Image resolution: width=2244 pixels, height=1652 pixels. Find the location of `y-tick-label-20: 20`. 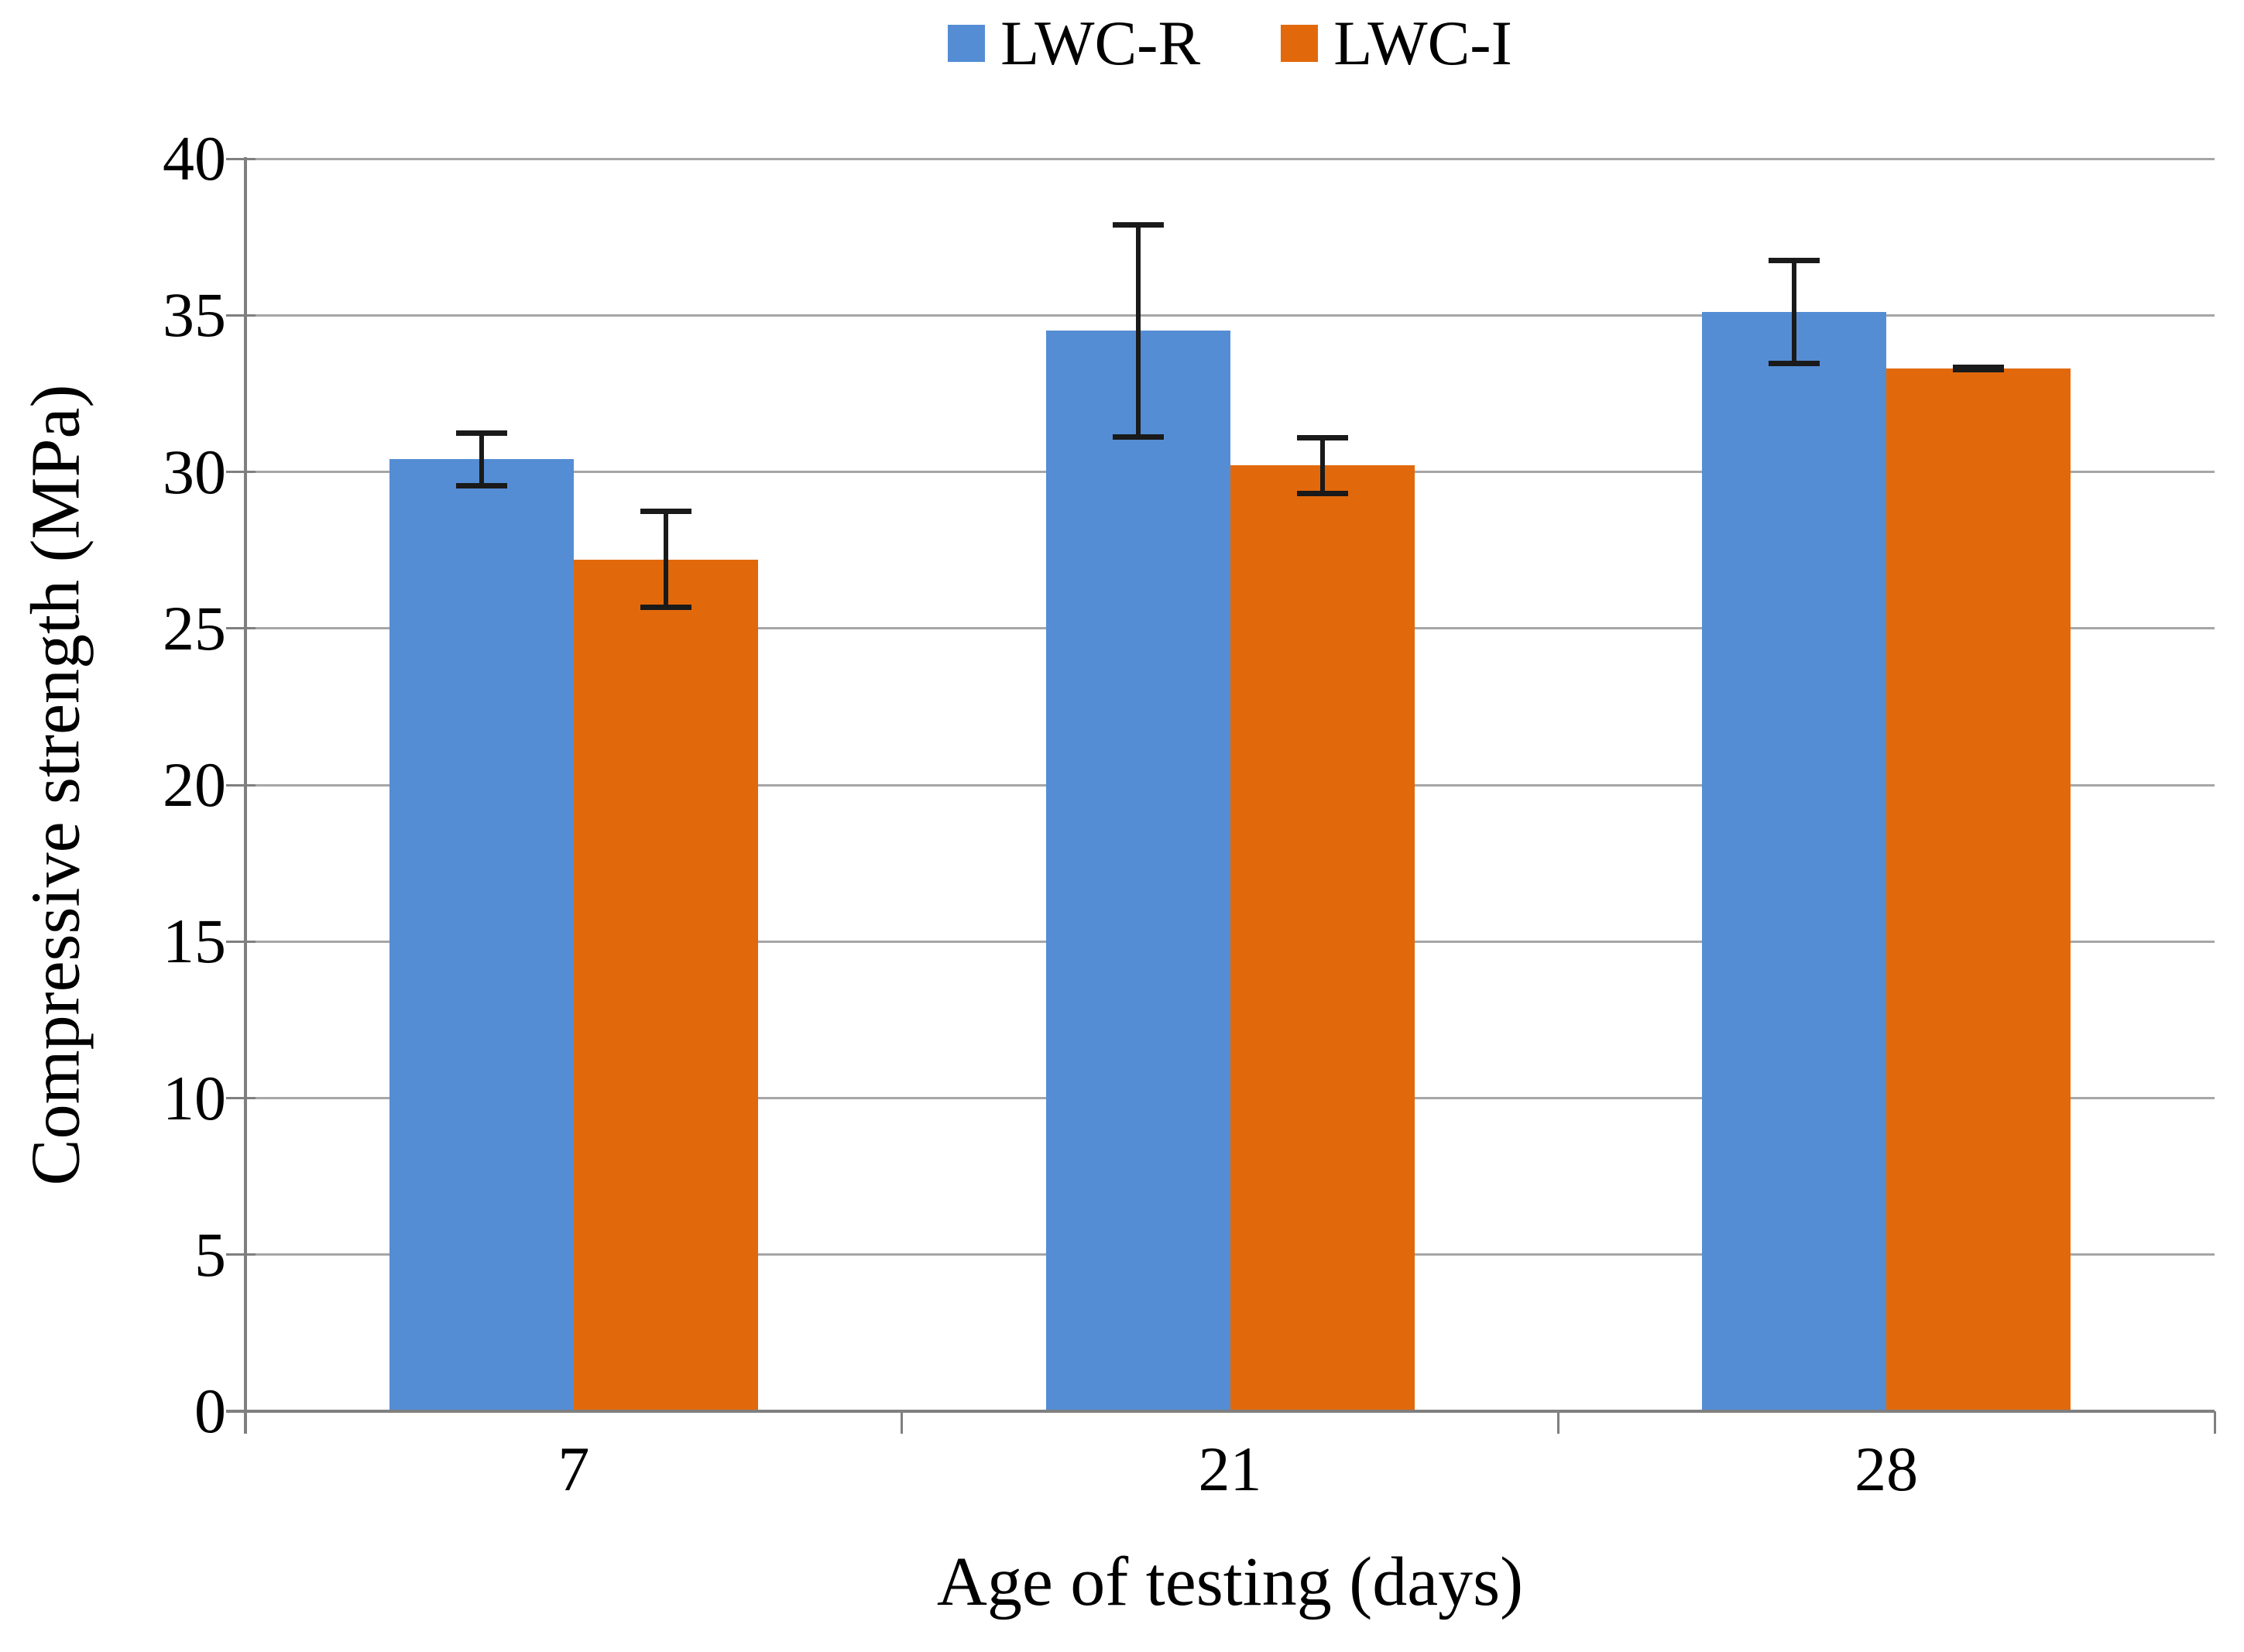

y-tick-label-20: 20 is located at coordinates (194, 784).